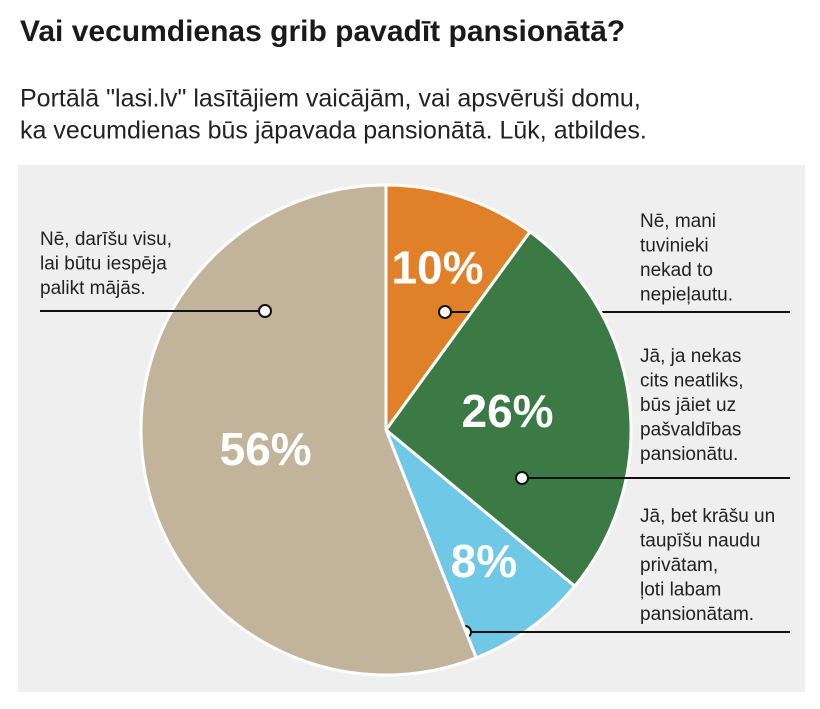 The height and width of the screenshot is (709, 820). Describe the element at coordinates (93, 288) in the screenshot. I see `label-line: palikt mājās.` at that location.